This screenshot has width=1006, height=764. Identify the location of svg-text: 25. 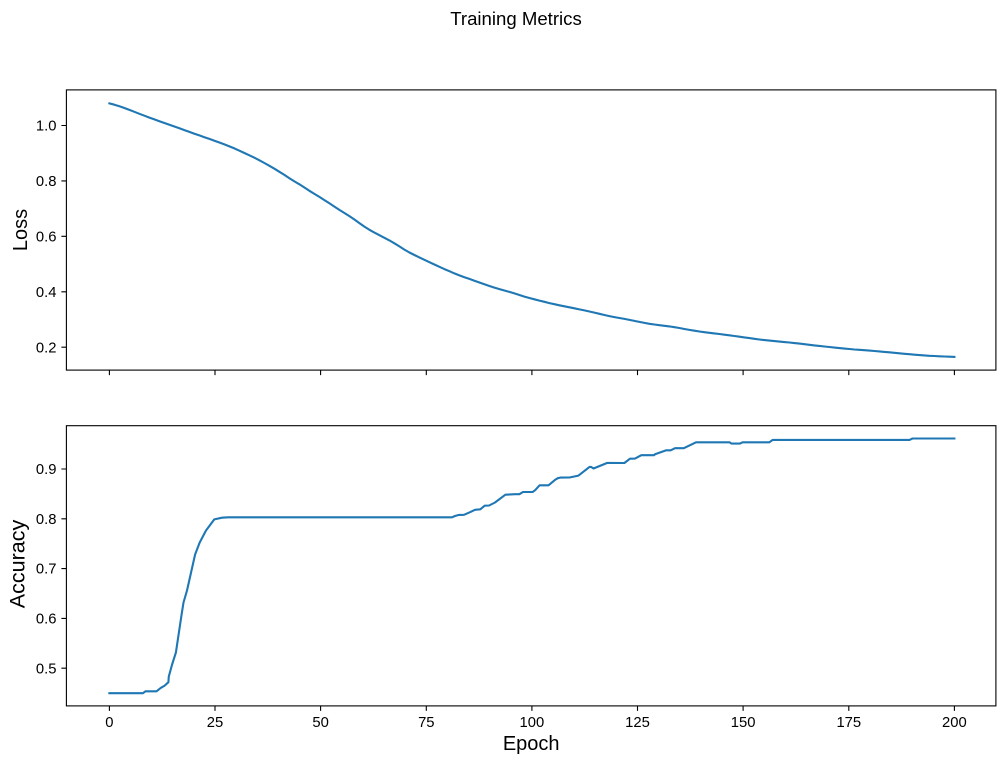
(215, 723).